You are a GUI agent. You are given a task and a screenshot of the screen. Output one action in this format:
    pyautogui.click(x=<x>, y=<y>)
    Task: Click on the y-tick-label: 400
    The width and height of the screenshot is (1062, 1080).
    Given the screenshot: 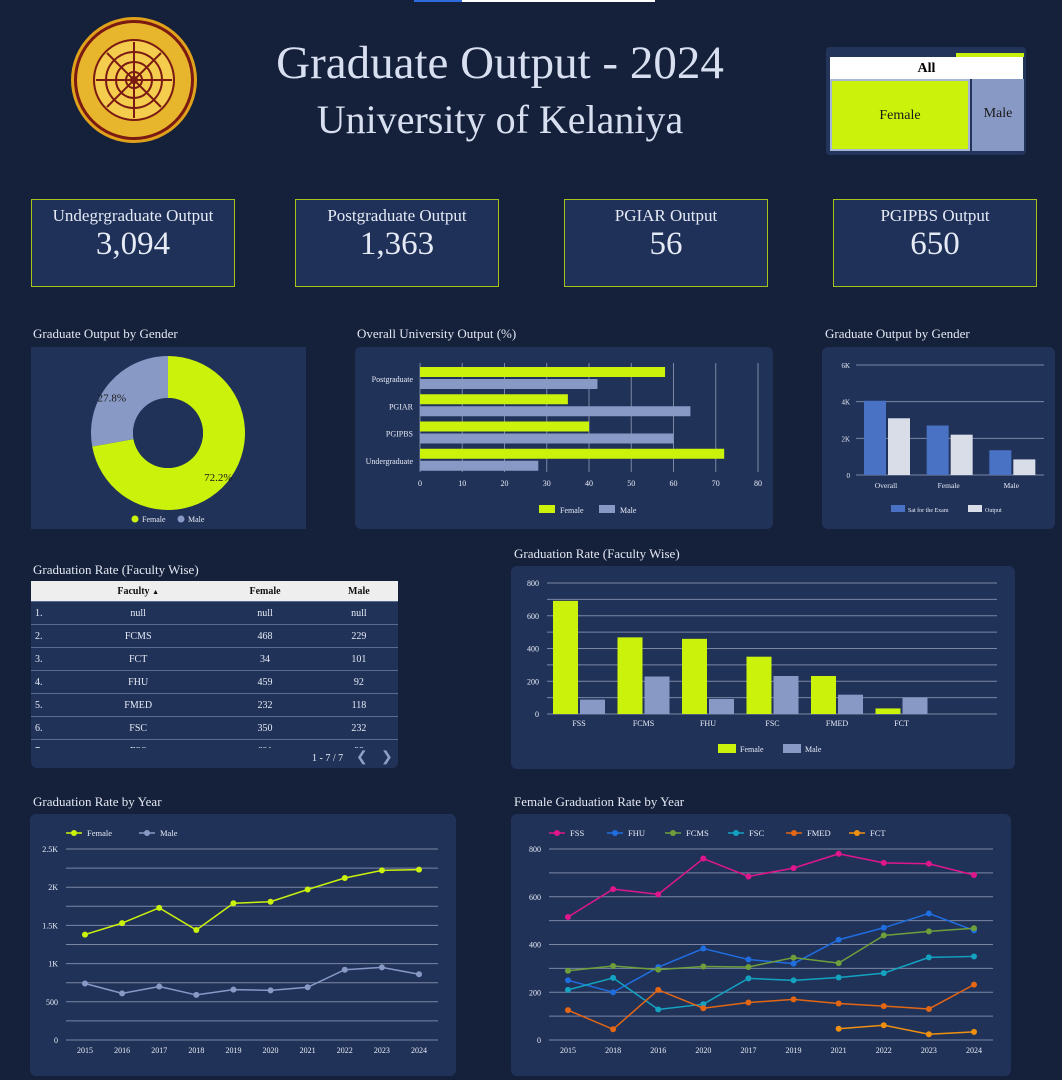 What is the action you would take?
    pyautogui.click(x=533, y=649)
    